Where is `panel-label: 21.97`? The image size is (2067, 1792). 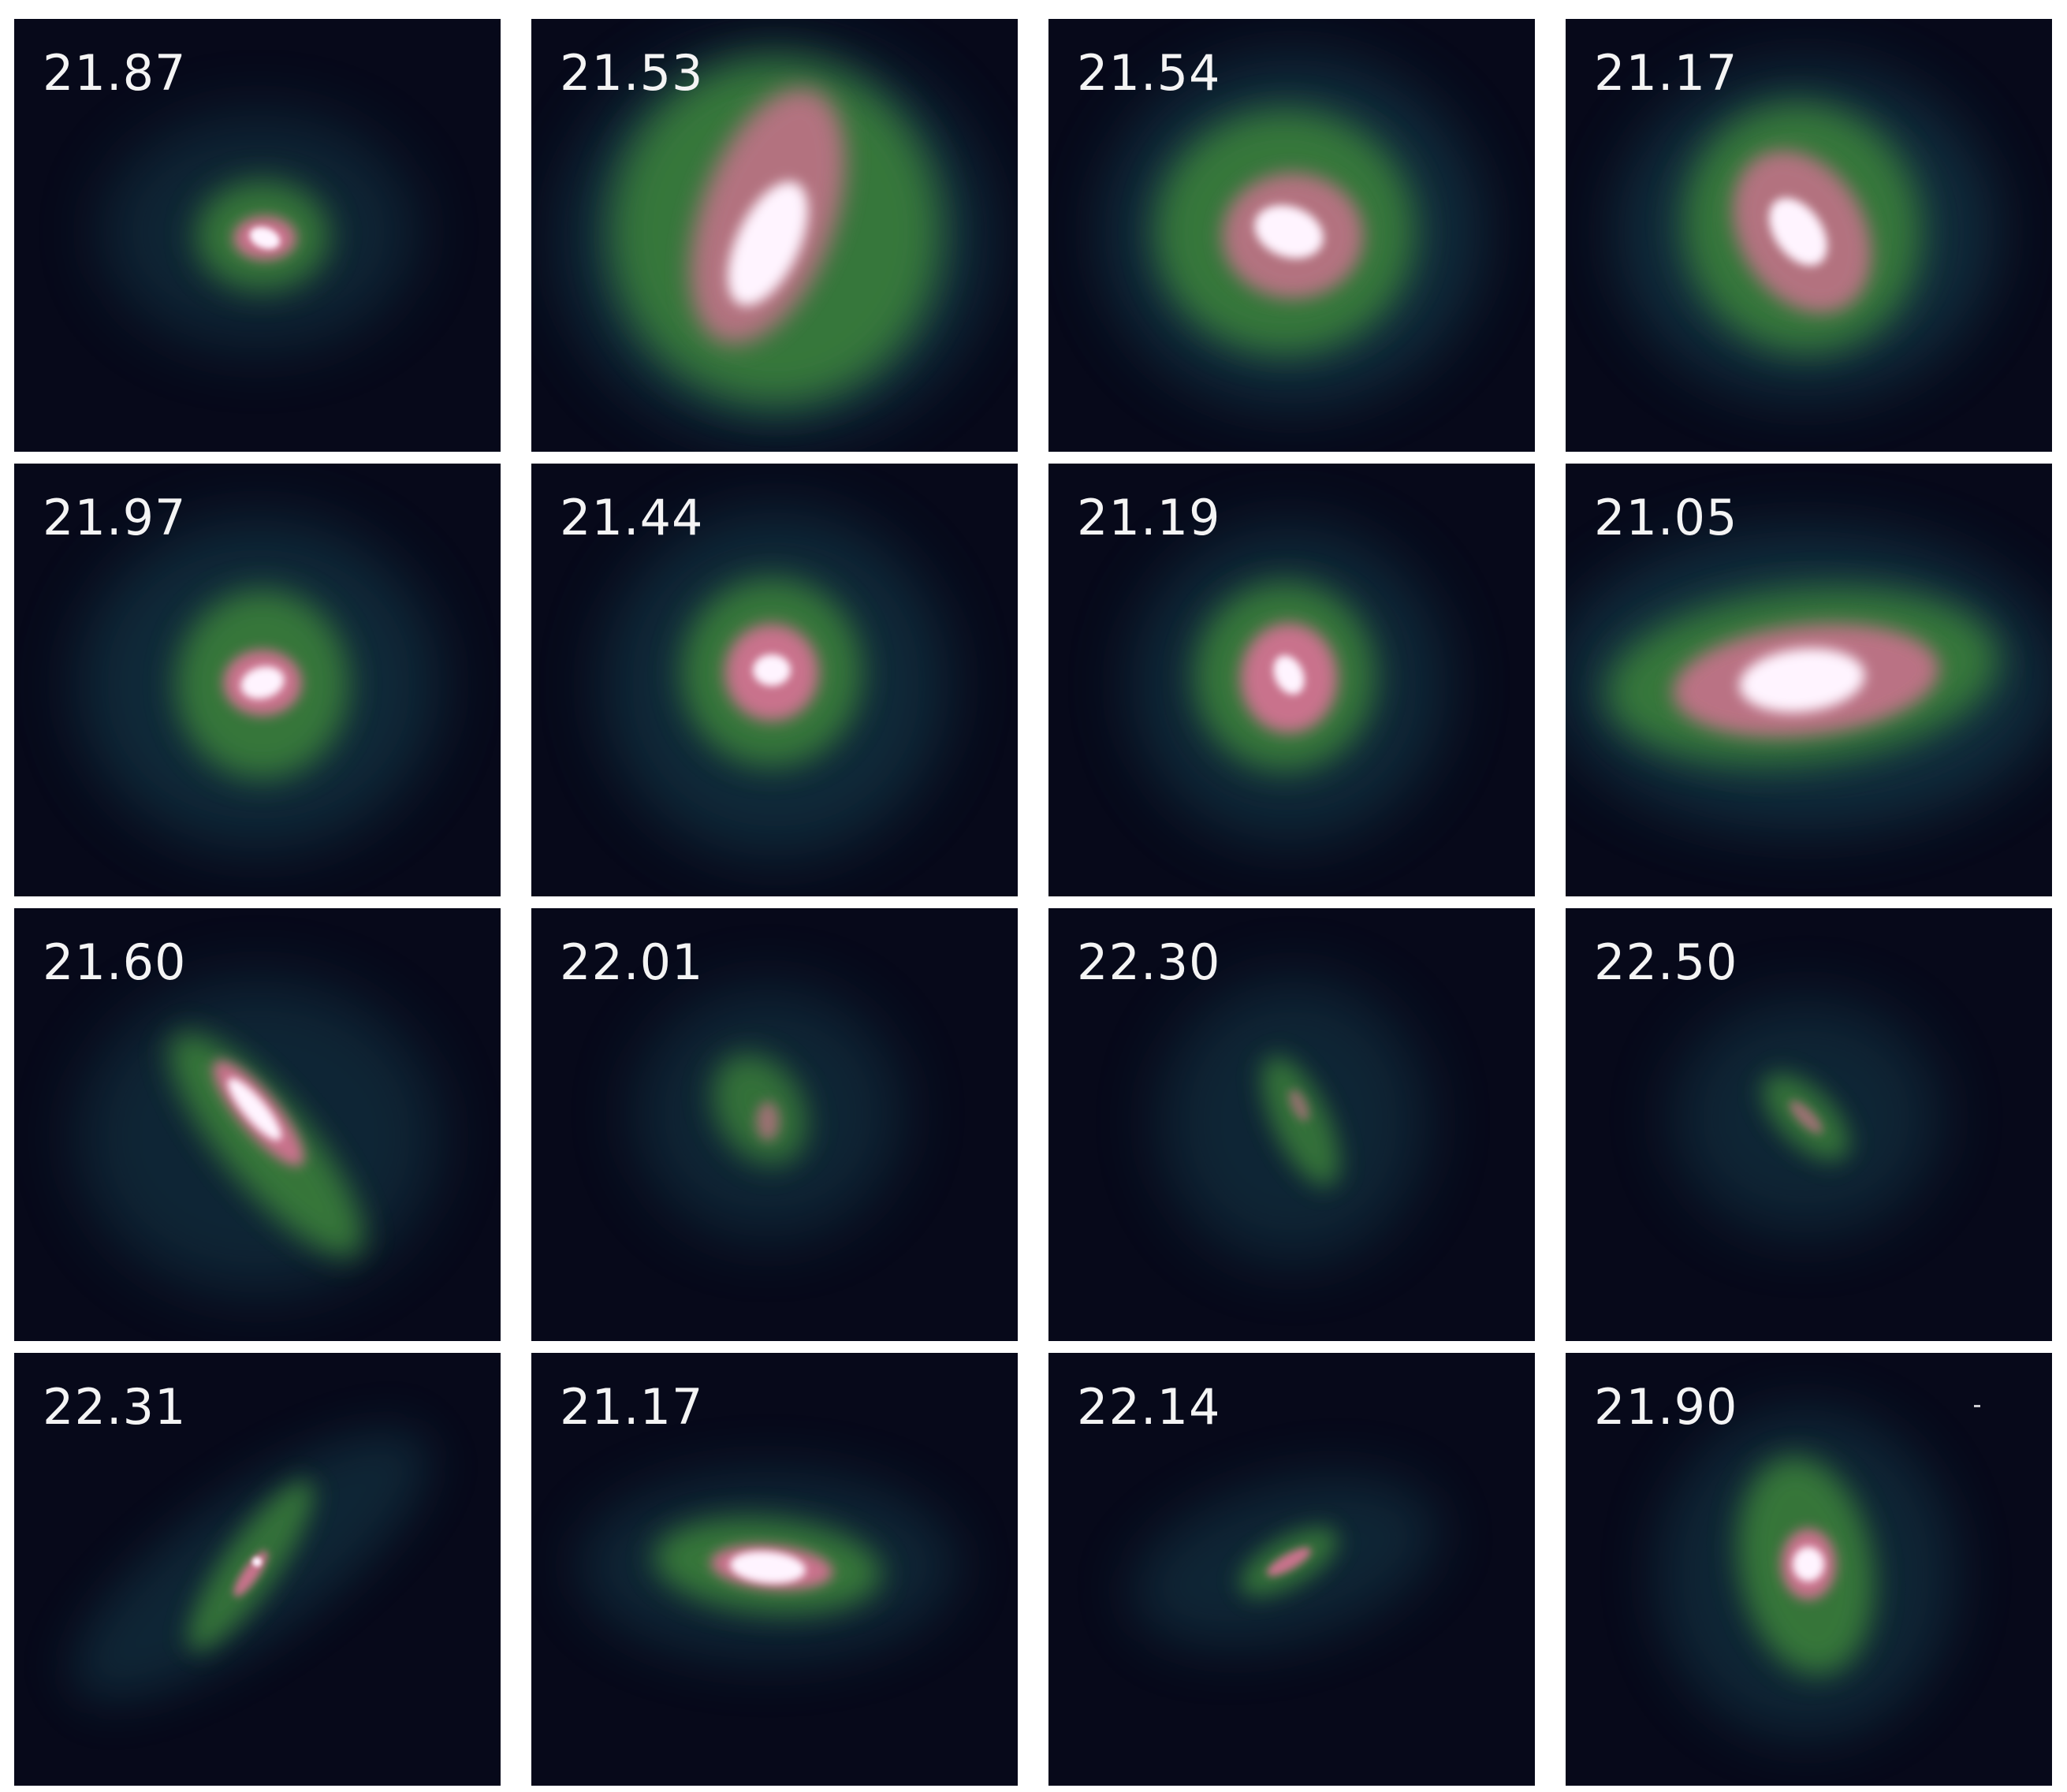 panel-label: 21.97 is located at coordinates (115, 517).